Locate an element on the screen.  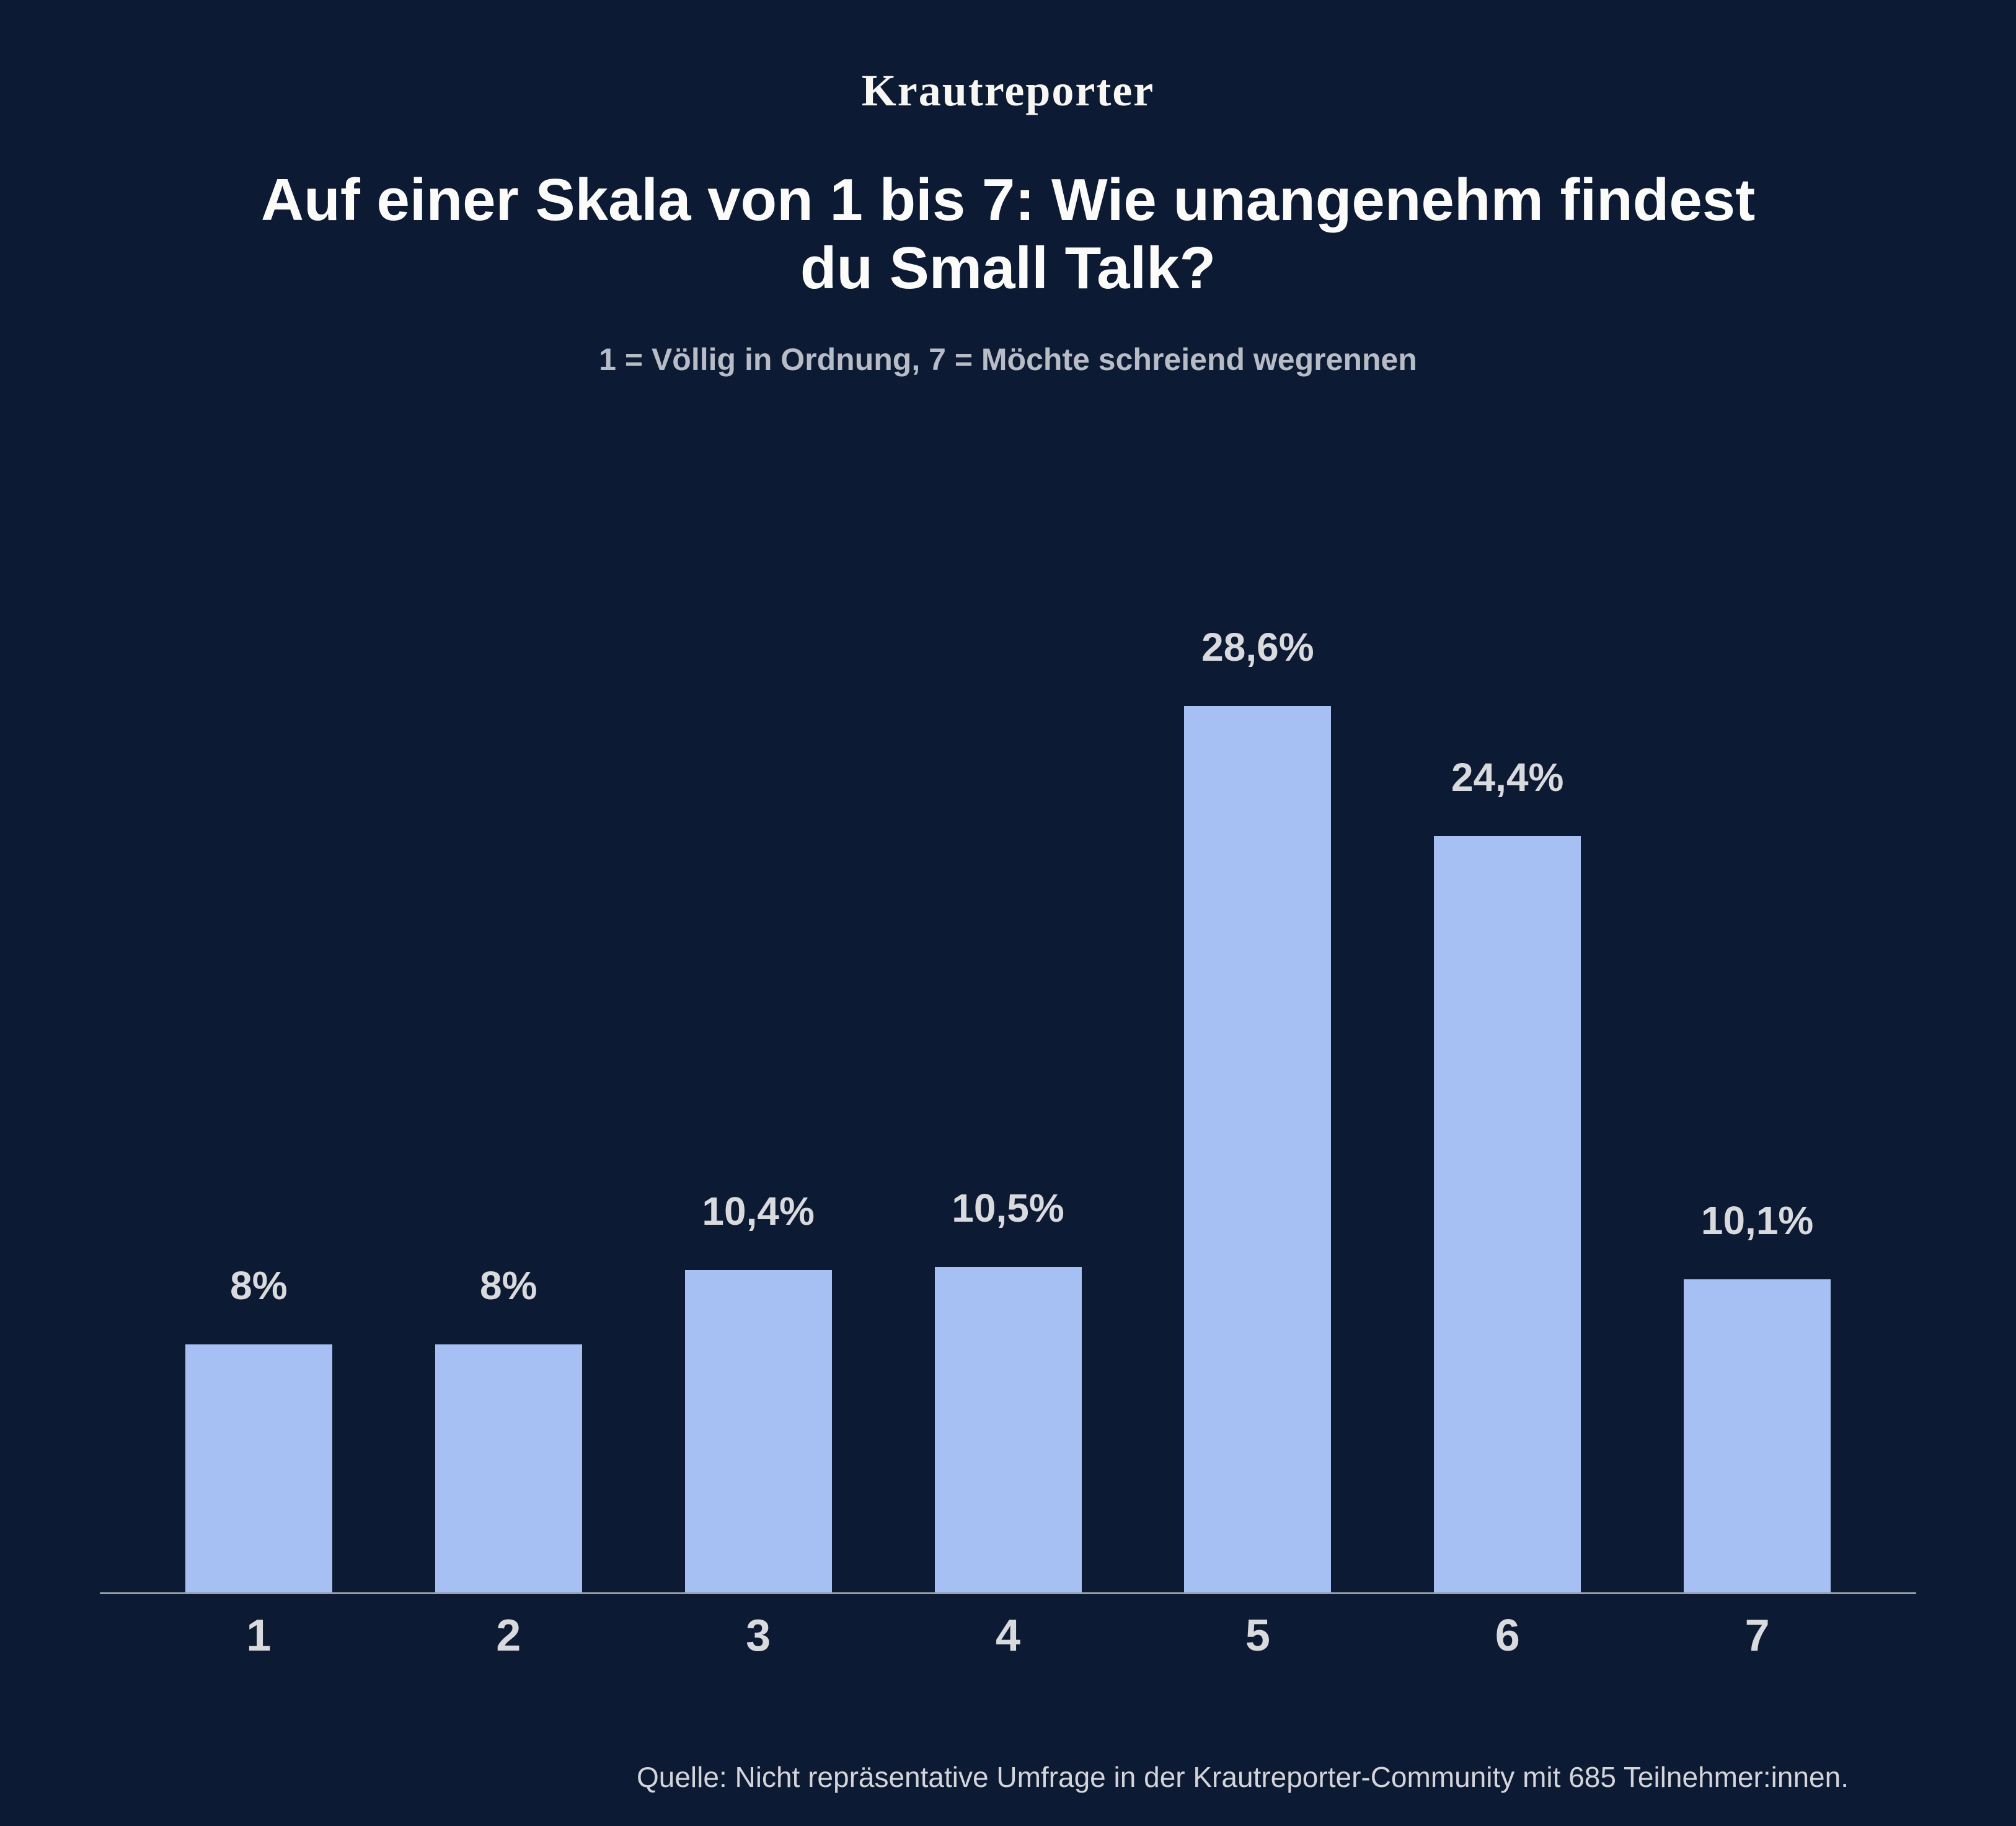
bar-value-label: 24,4% is located at coordinates (1508, 777).